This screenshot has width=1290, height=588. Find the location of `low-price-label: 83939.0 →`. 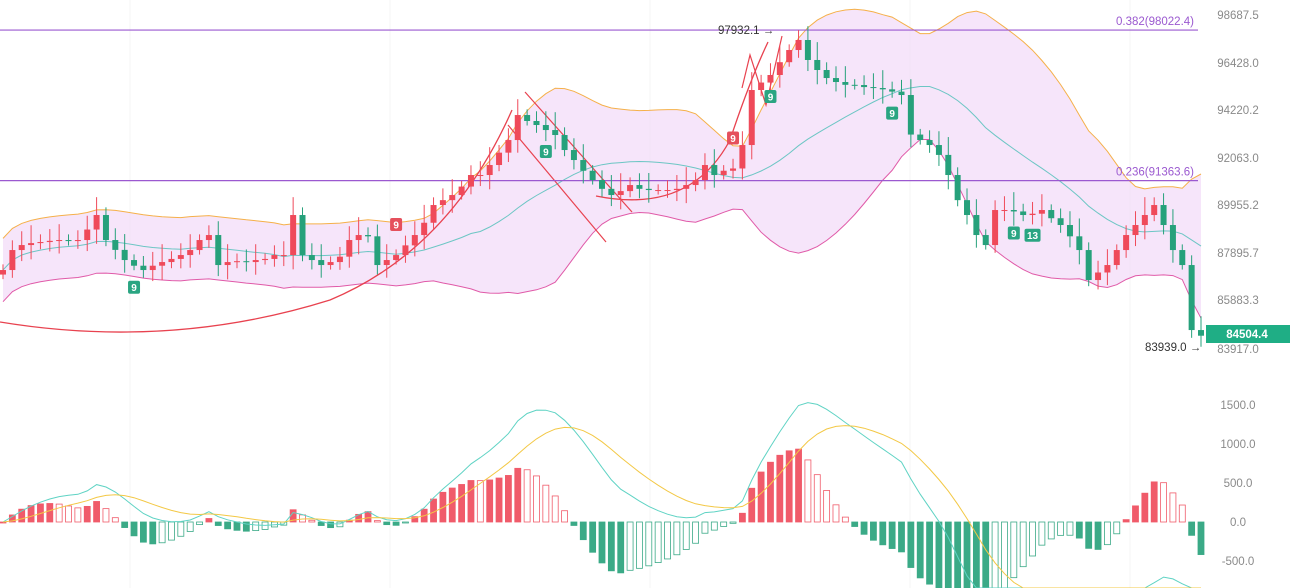

low-price-label: 83939.0 → is located at coordinates (1173, 348).